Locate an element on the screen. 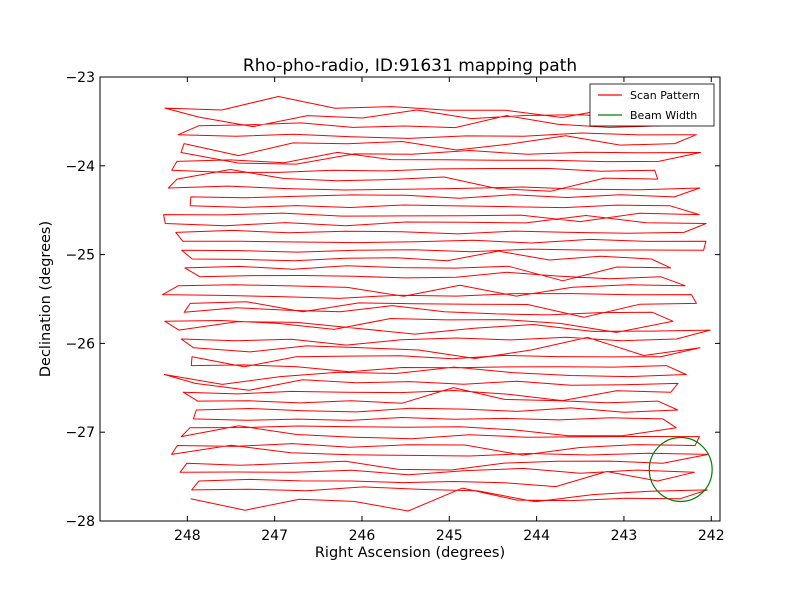  y-tick-label: −24 is located at coordinates (80, 167).